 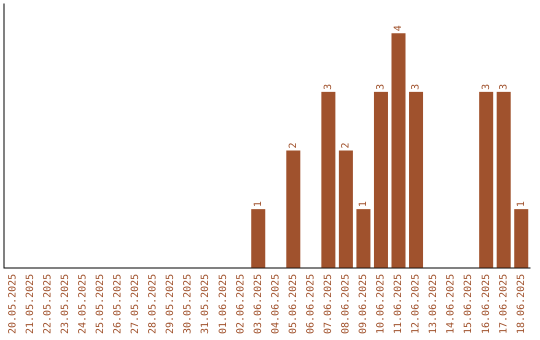 What do you see at coordinates (310, 304) in the screenshot?
I see `x-tick-label: 06.06.2025` at bounding box center [310, 304].